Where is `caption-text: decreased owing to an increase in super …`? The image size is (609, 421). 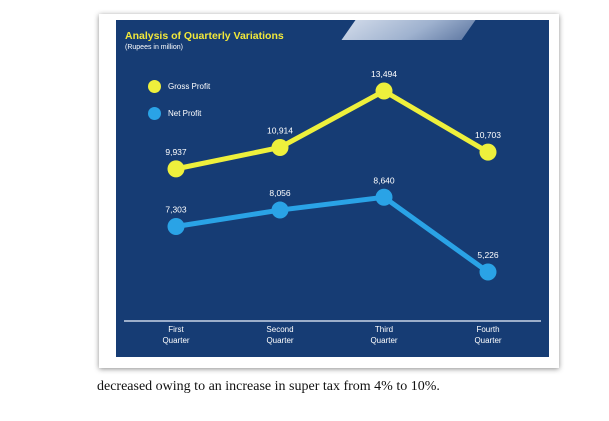
caption-text: decreased owing to an increase in super … is located at coordinates (268, 386).